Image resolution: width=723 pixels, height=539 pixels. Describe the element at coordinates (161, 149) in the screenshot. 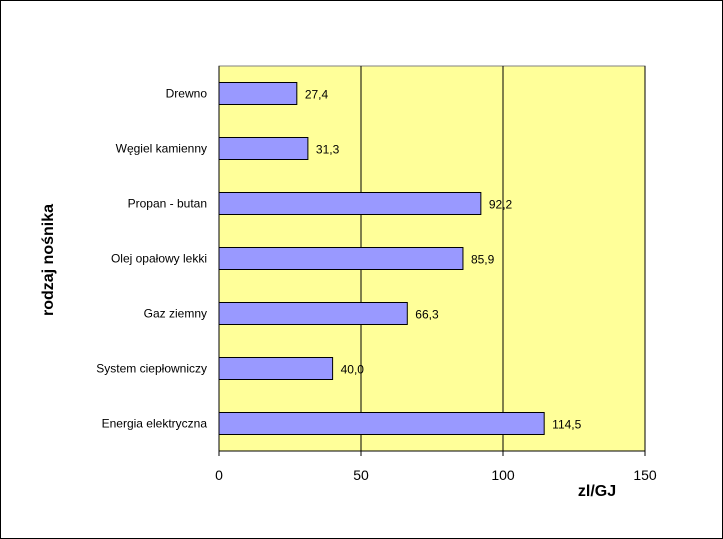

I see `category-label-1: Węgiel kamienny` at that location.